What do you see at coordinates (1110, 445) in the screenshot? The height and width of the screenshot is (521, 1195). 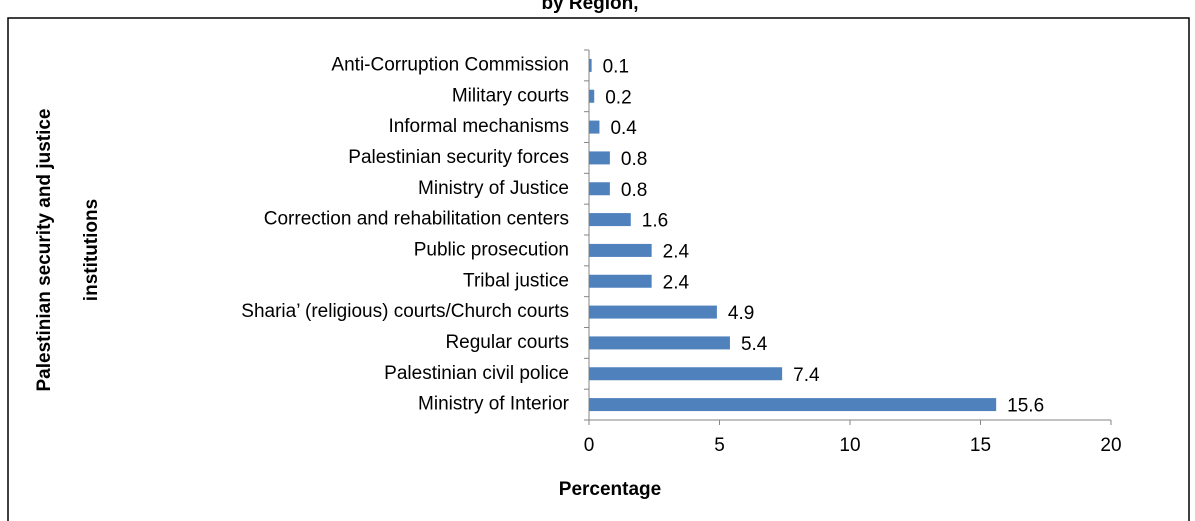 I see `x-tick-label: 20` at bounding box center [1110, 445].